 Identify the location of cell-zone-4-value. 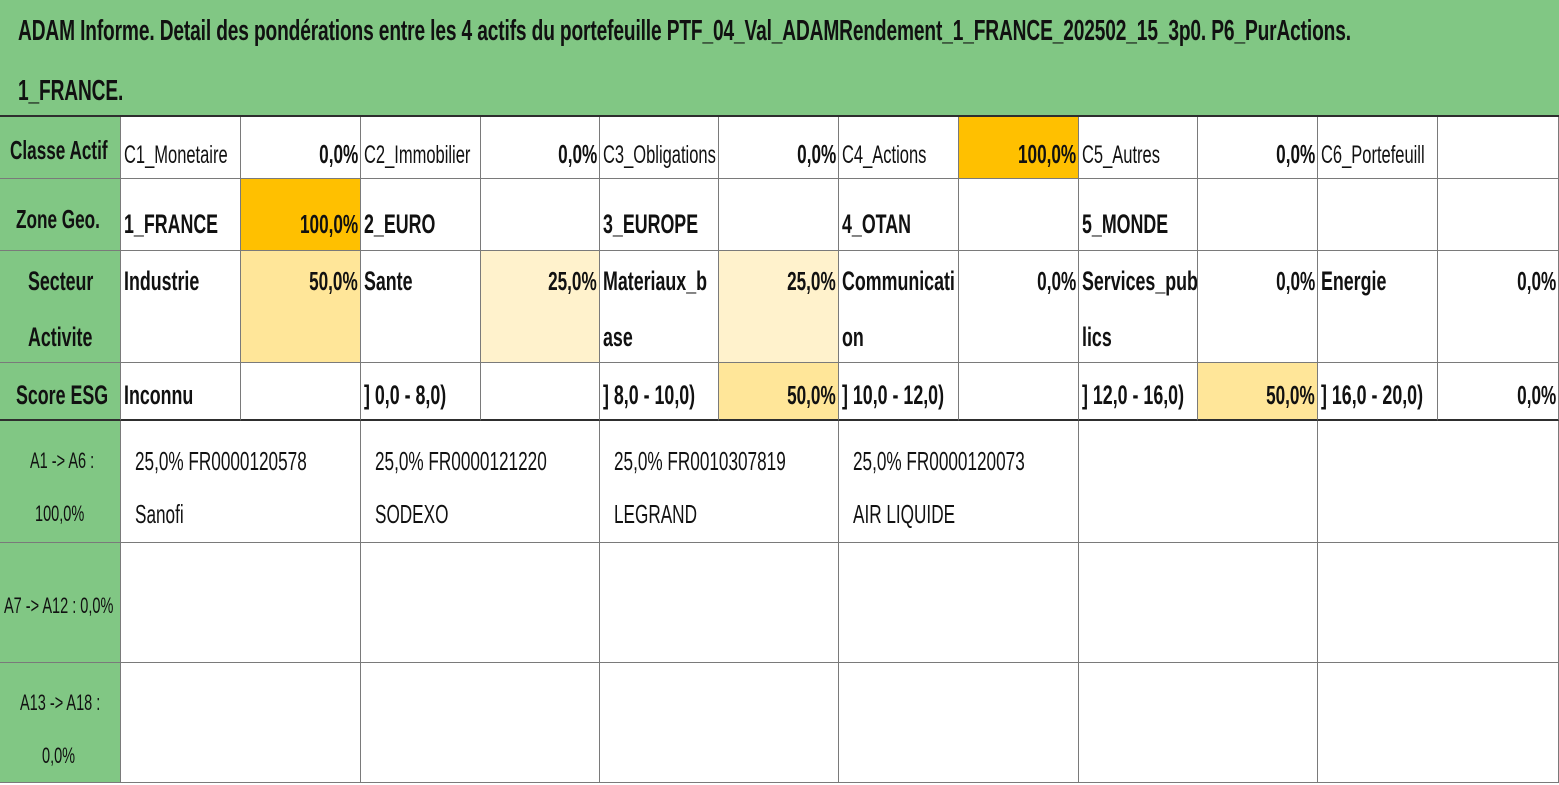
(1019, 215).